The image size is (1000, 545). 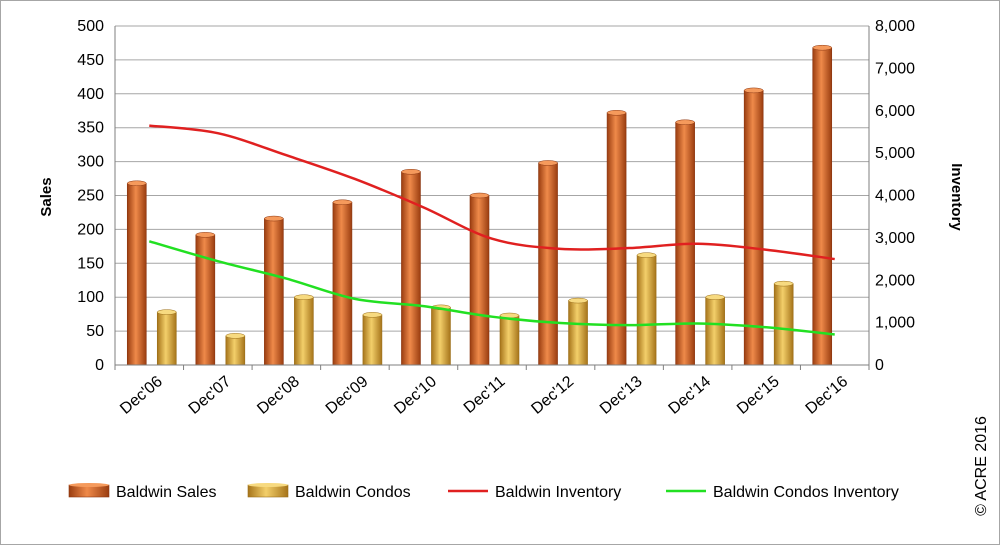 What do you see at coordinates (806, 492) in the screenshot?
I see `legend-label: Baldwin Condos Inventory` at bounding box center [806, 492].